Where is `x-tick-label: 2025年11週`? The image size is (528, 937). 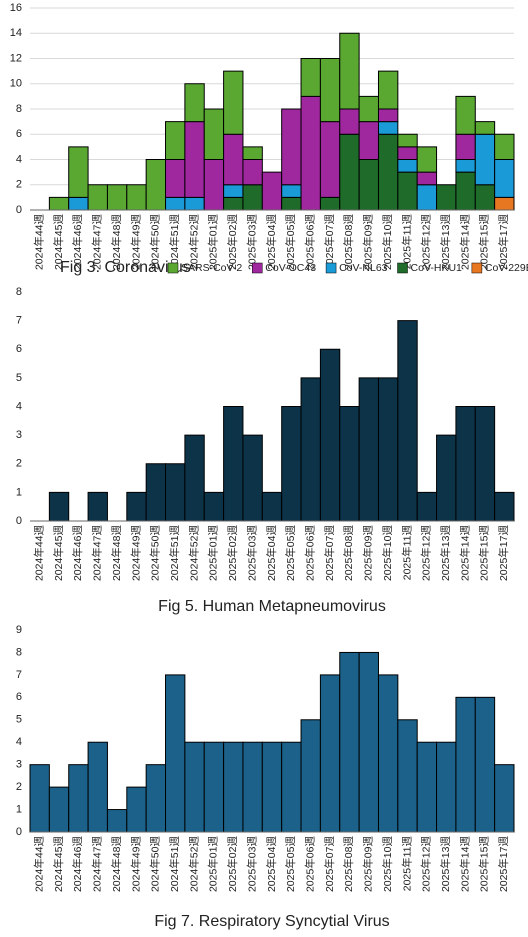 x-tick-label: 2025年11週 is located at coordinates (406, 864).